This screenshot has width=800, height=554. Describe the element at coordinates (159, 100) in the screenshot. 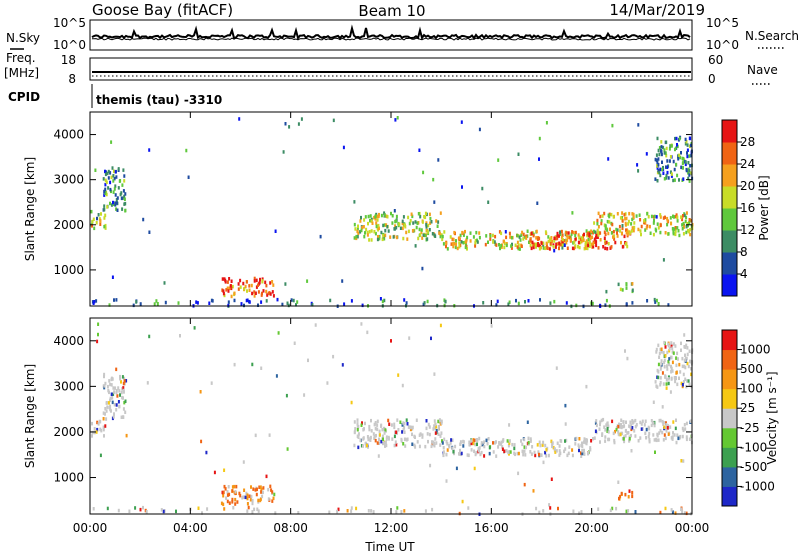

I see `cpid-value: themis (tau) -3310` at that location.